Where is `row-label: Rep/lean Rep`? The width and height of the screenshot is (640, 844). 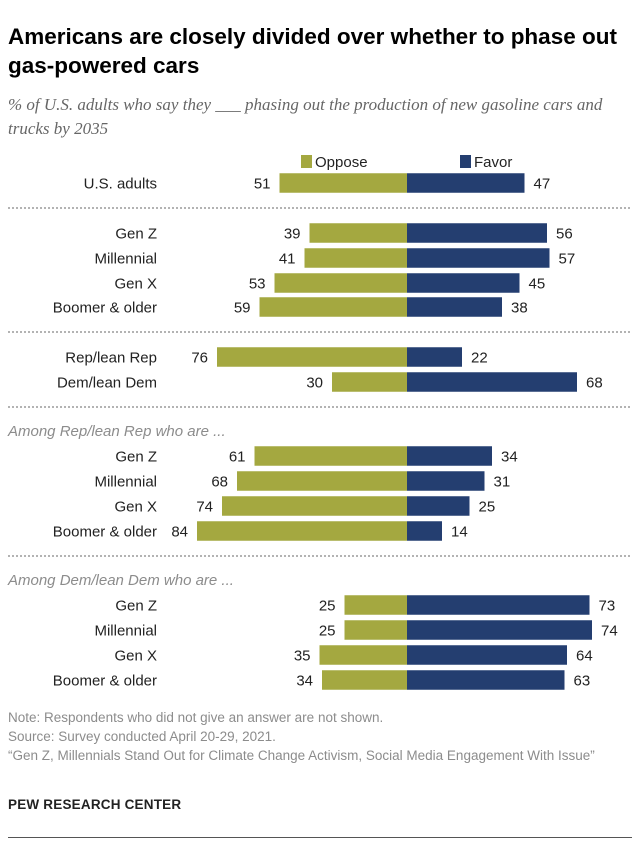
row-label: Rep/lean Rep is located at coordinates (111, 358).